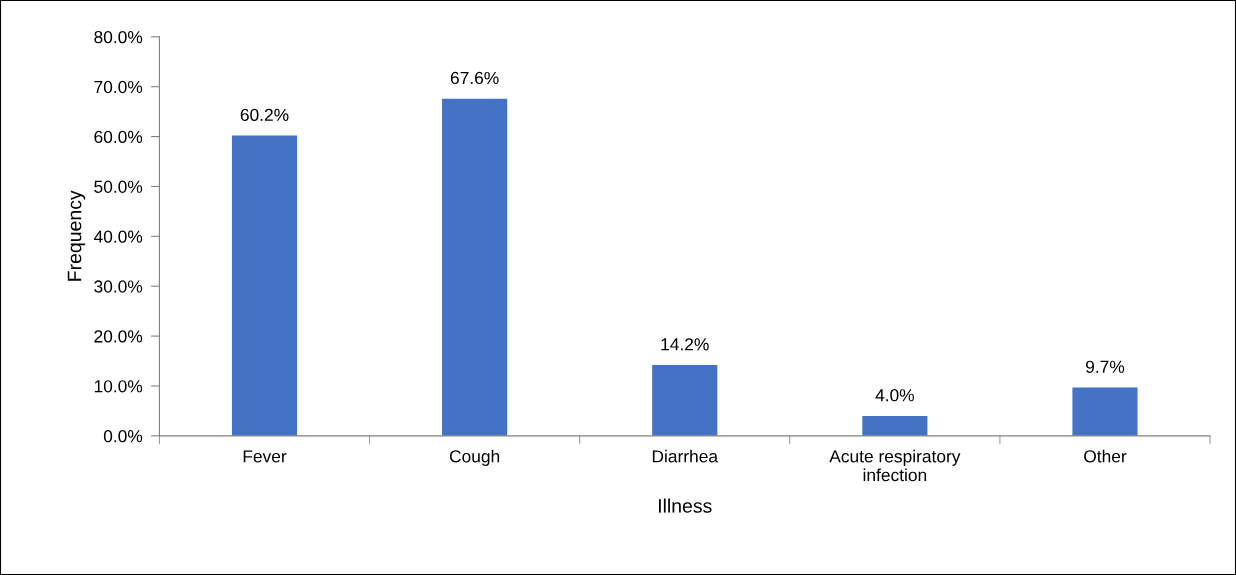  I want to click on y-tick-label: 0.0%, so click(123, 436).